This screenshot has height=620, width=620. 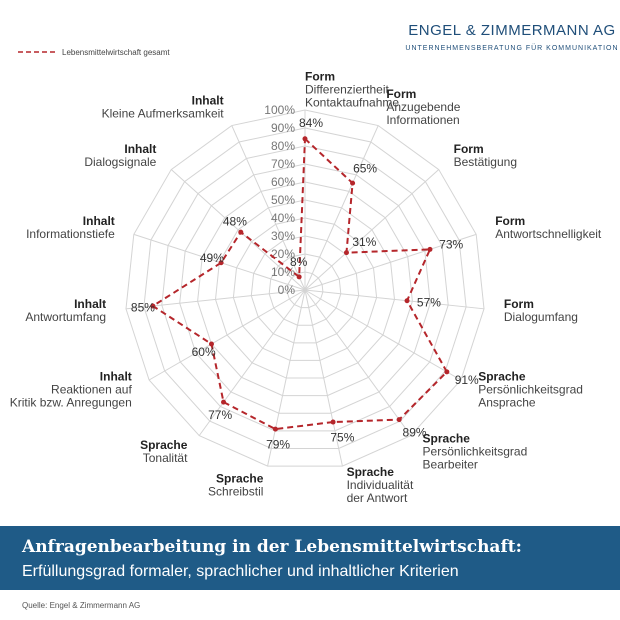 What do you see at coordinates (342, 438) in the screenshot?
I see `value-label: 75%` at bounding box center [342, 438].